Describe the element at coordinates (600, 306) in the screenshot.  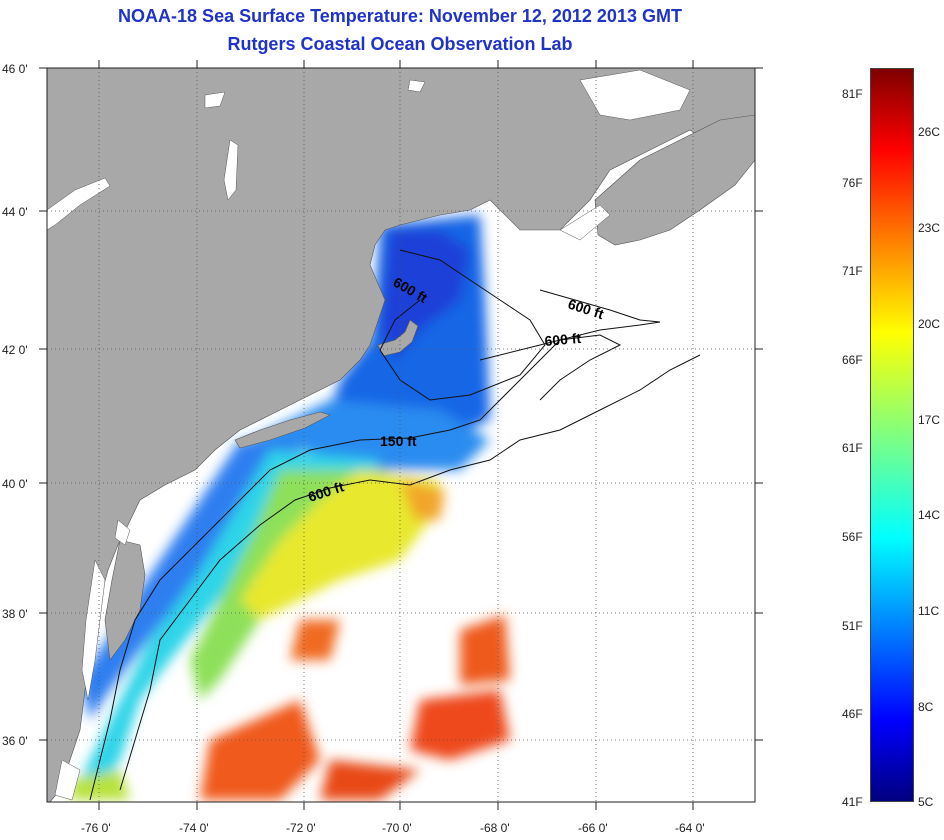
I see `contour-600ft-northeast` at that location.